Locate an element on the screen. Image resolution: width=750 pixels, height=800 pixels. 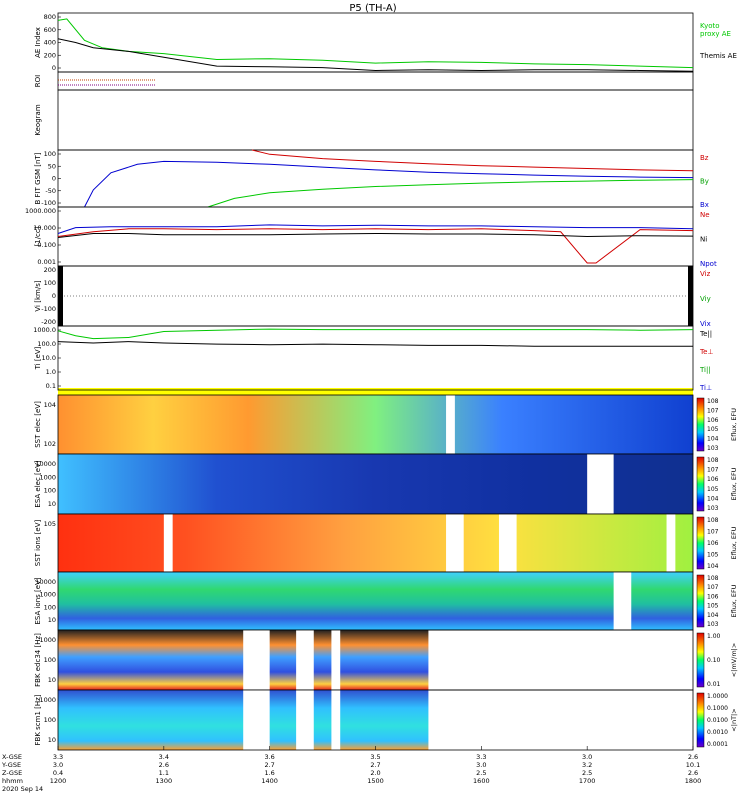
ytick-label: -100 is located at coordinates (48, 203).